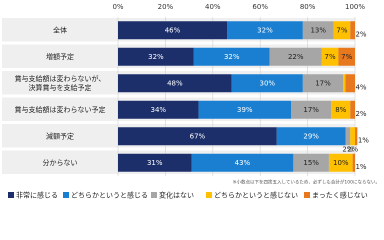 This screenshot has height=240, width=384. What do you see at coordinates (60, 29) in the screenshot?
I see `category-label: 全体` at bounding box center [60, 29].